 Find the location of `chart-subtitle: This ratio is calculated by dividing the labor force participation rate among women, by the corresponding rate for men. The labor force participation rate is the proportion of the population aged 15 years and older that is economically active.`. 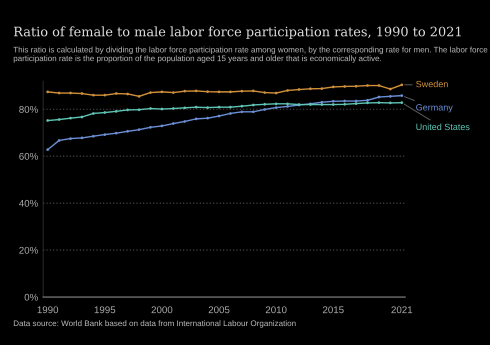

chart-subtitle: This ratio is calculated by dividing the labor force participation rate among women, by the corresponding rate for men. The labor force participation rate is the proportion of the population aged 15 years and older that is economically active. is located at coordinates (250, 54).